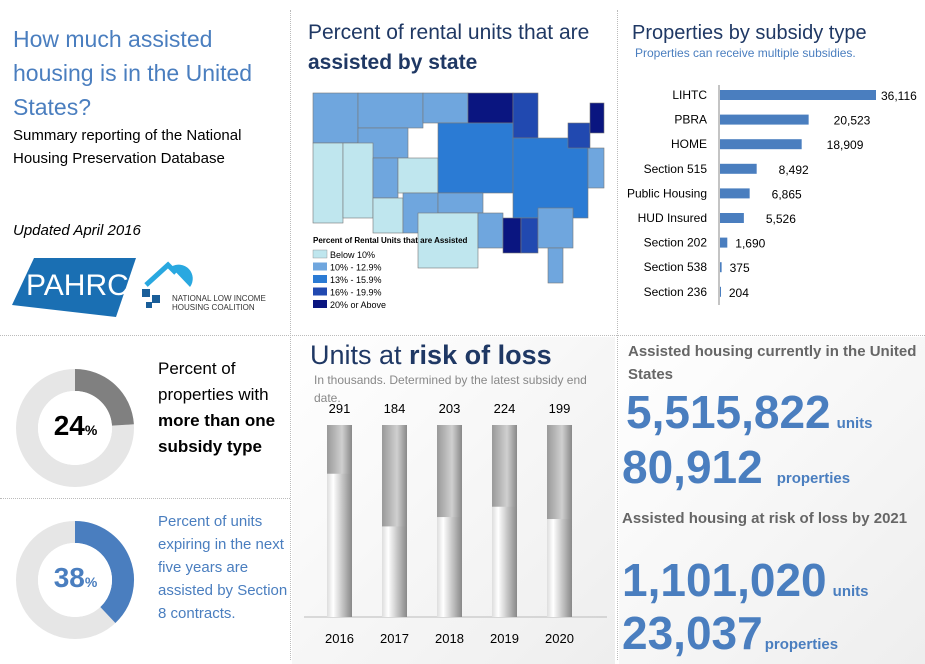 This screenshot has height=664, width=925. I want to click on risk-properties-value: 23,037, so click(692, 633).